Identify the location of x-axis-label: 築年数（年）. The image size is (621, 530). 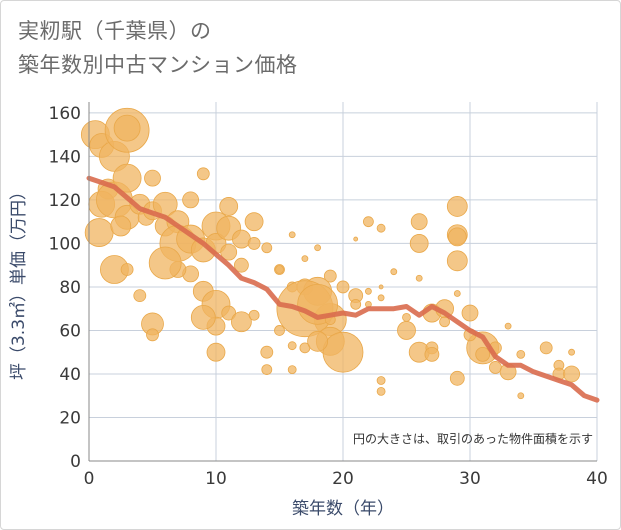
(343, 509).